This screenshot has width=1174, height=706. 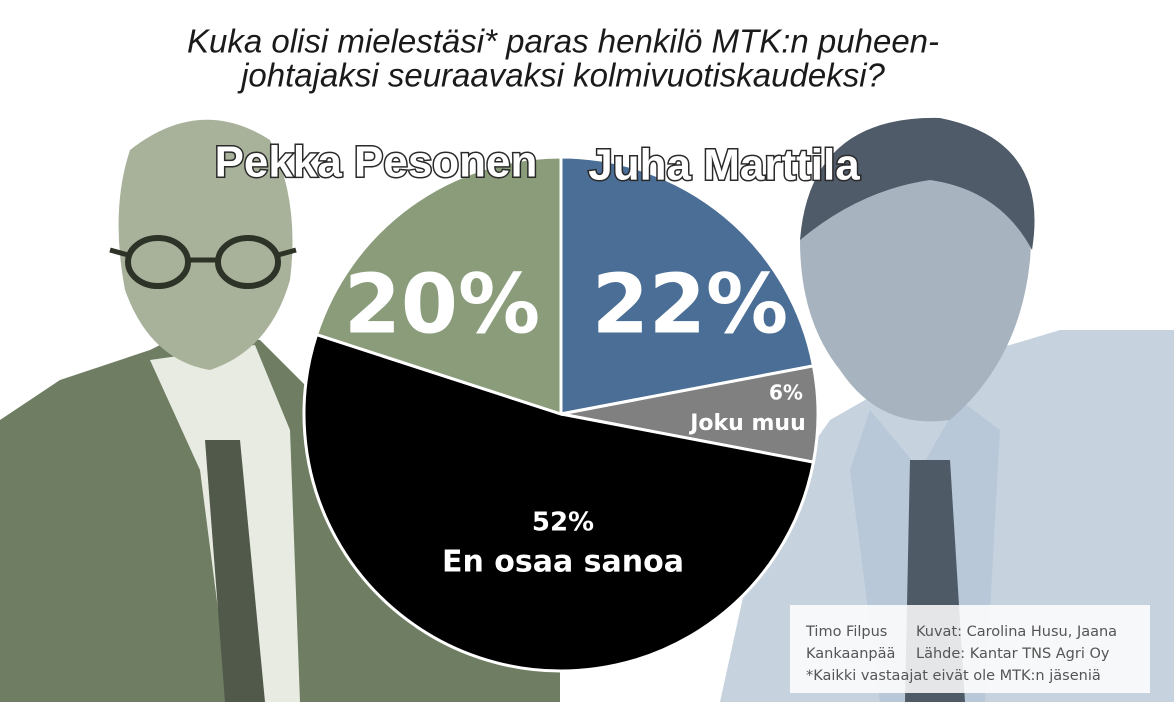 I want to click on credits-box, so click(x=970, y=649).